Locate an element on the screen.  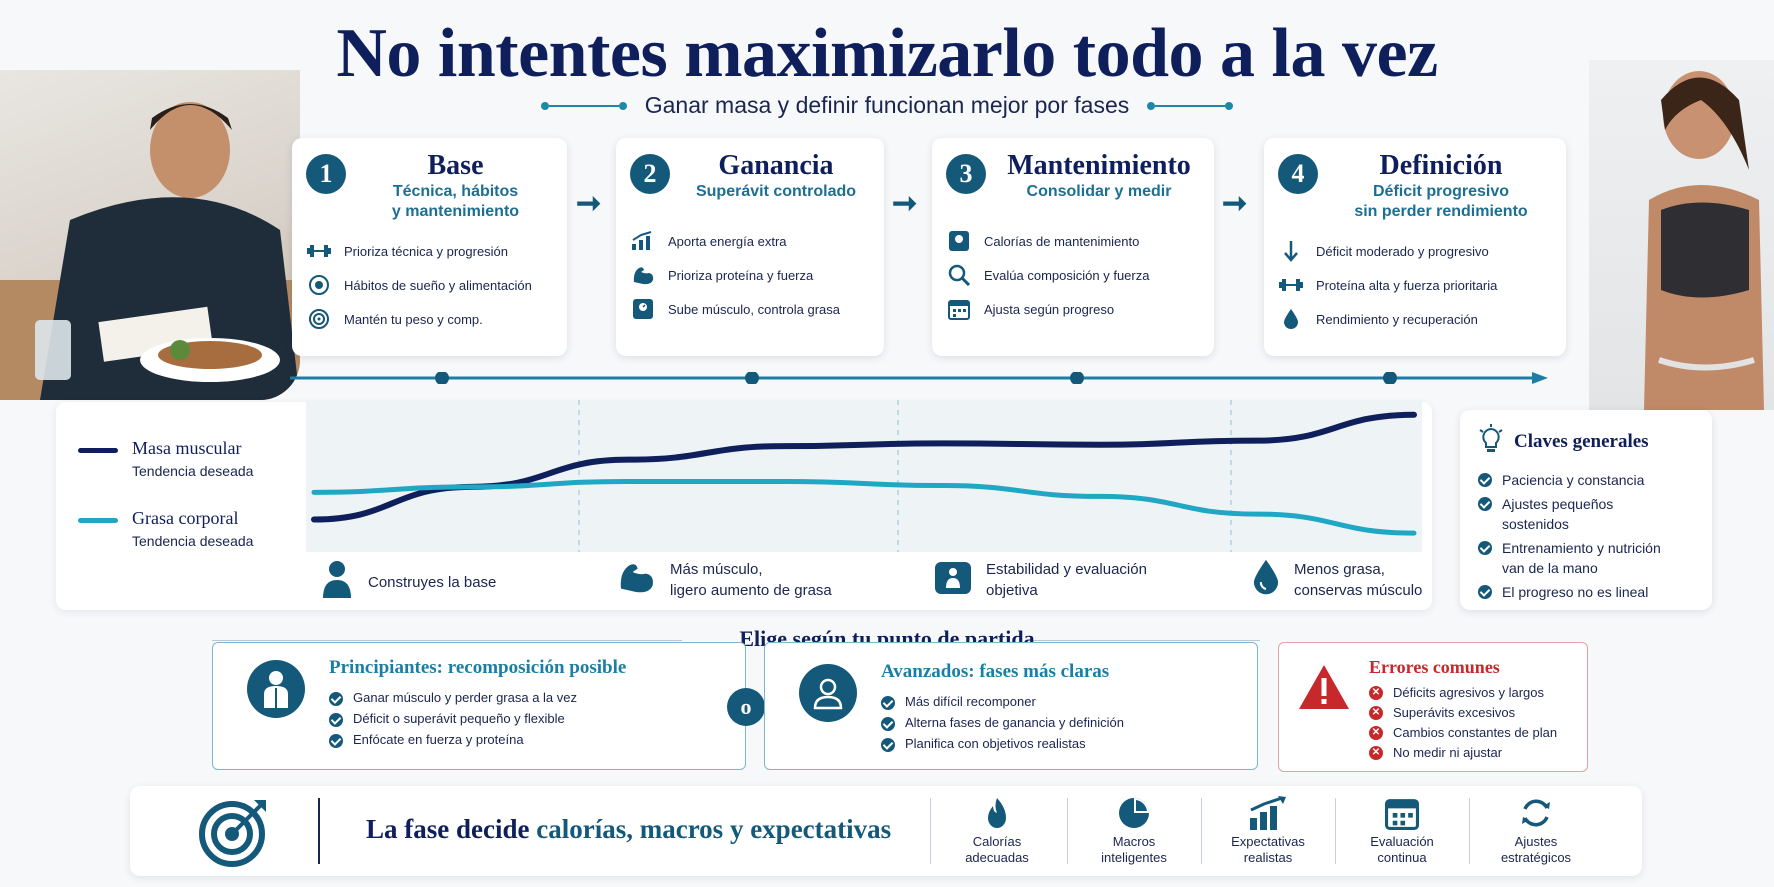
phase-item: Sube músculo, controla grasa is located at coordinates (750, 309).